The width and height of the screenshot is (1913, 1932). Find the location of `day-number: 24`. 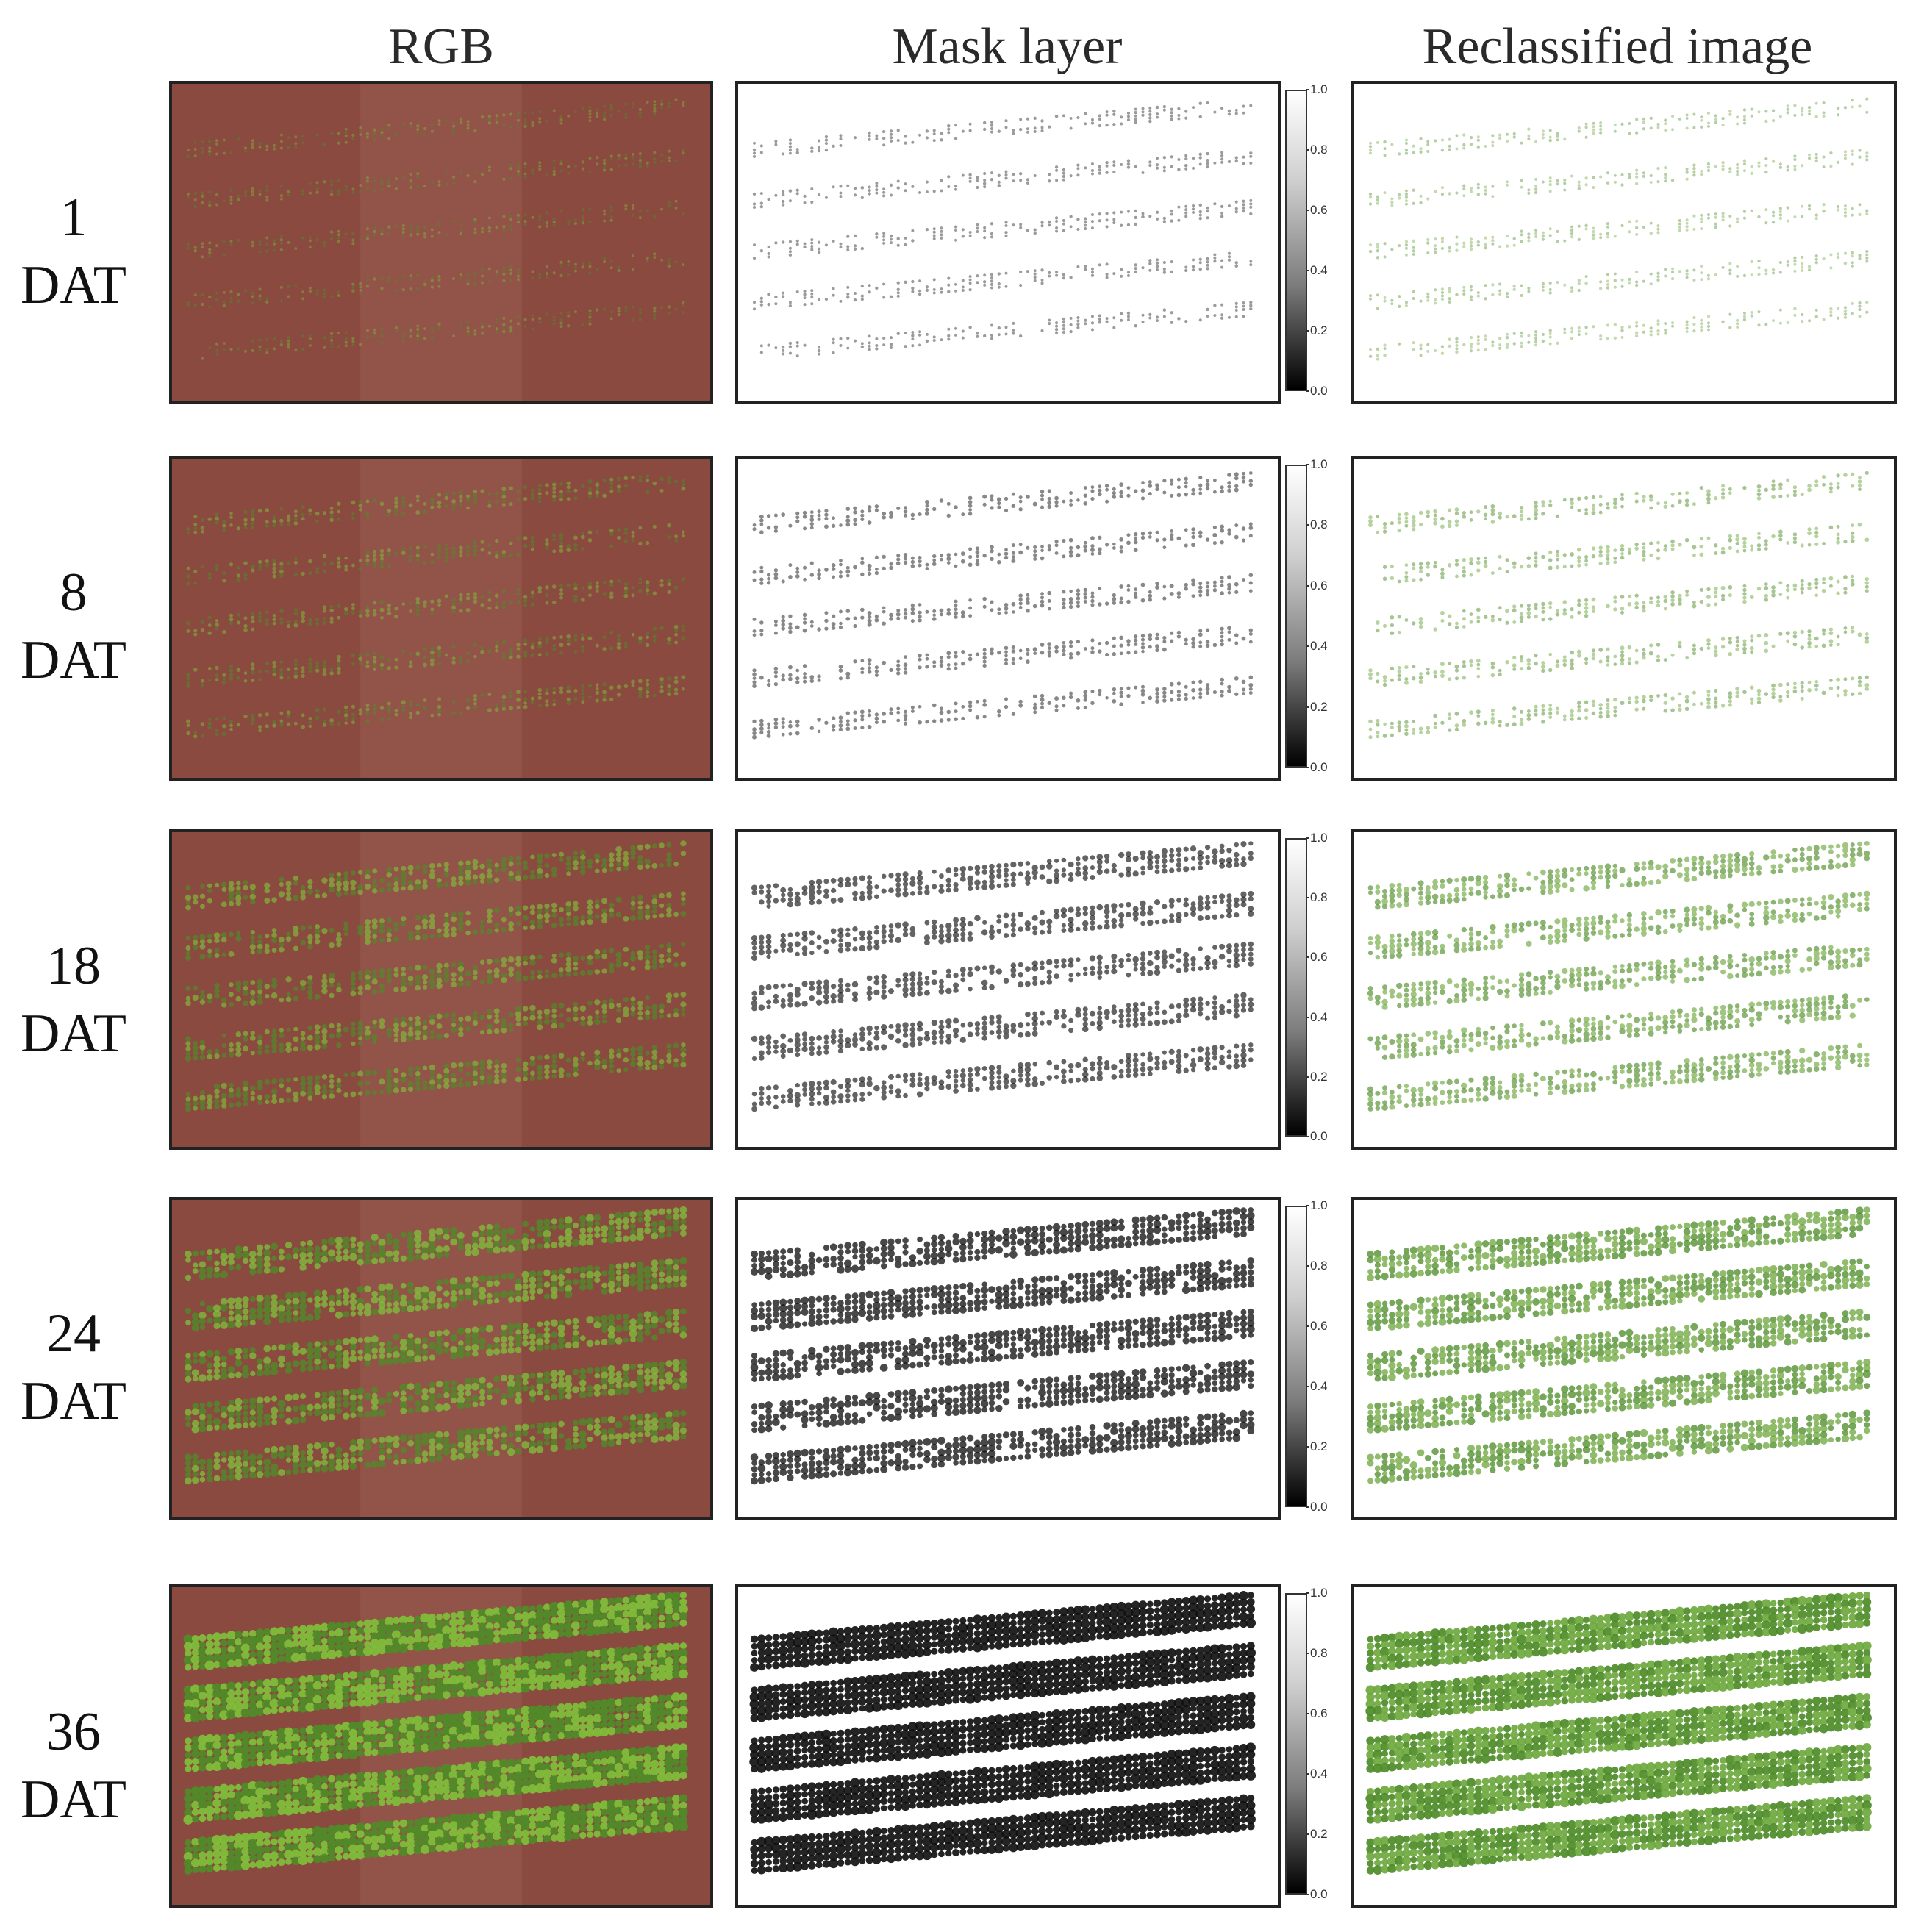

day-number: 24 is located at coordinates (73, 1333).